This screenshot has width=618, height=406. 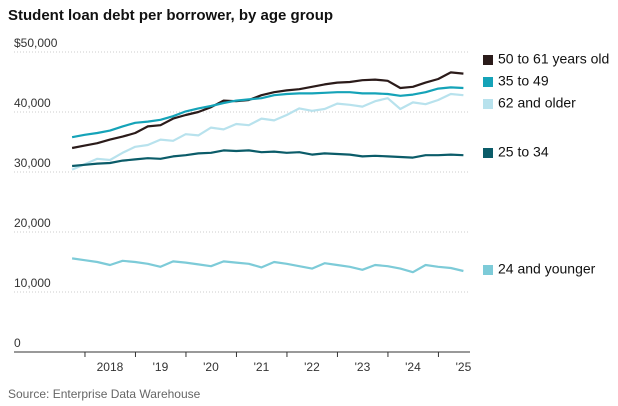 What do you see at coordinates (32, 163) in the screenshot?
I see `y-tick-label: 30,000` at bounding box center [32, 163].